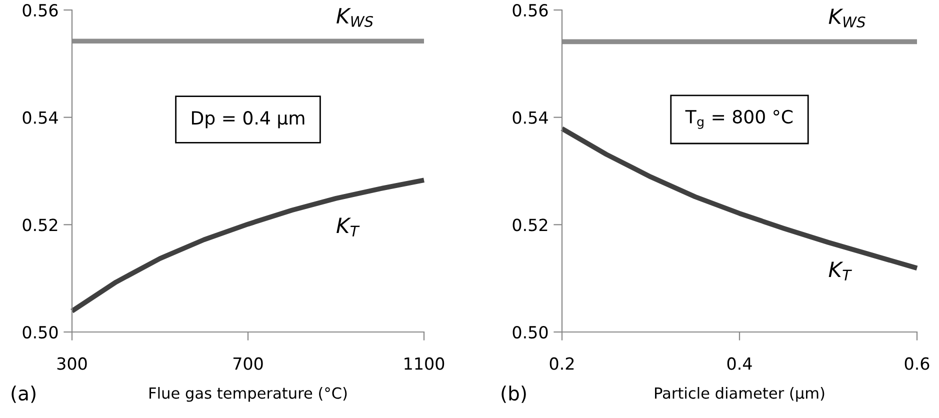 Image resolution: width=939 pixels, height=418 pixels. What do you see at coordinates (248, 363) in the screenshot?
I see `x-tick-label: 700` at bounding box center [248, 363].